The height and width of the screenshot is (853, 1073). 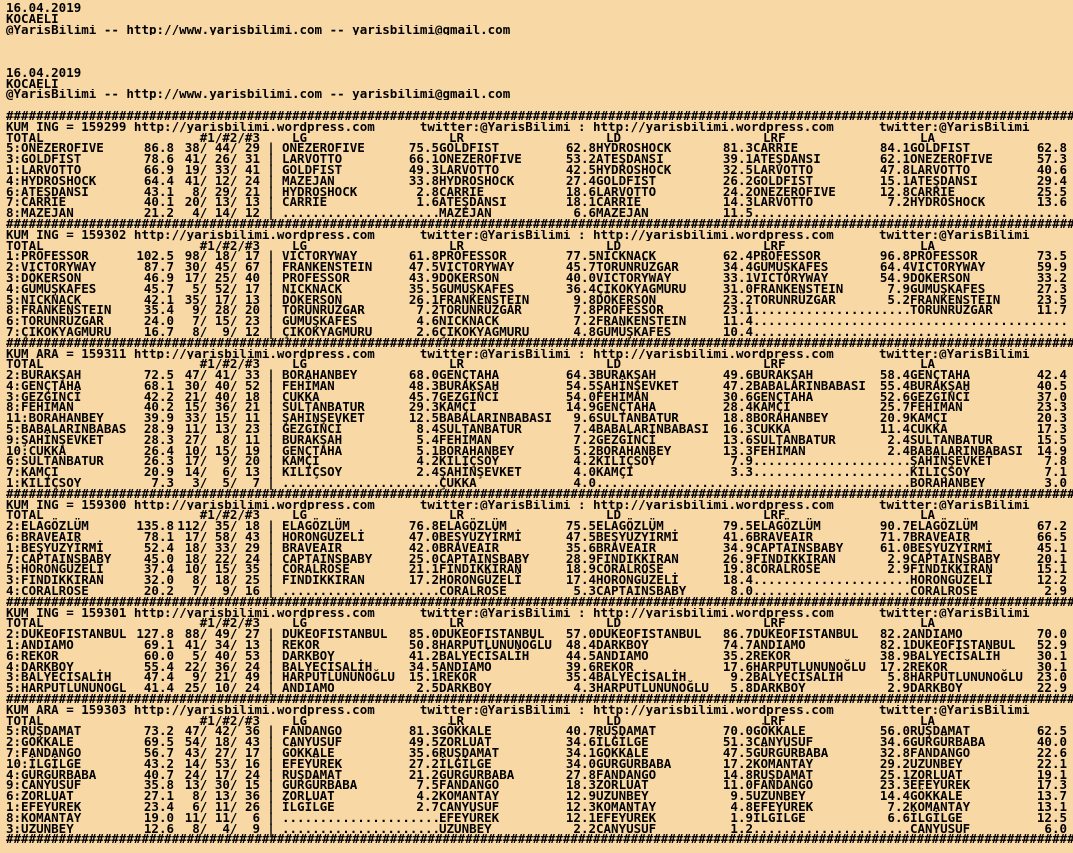 I want to click on runner-place-counts: 30/ 45/ 67, so click(x=222, y=267).